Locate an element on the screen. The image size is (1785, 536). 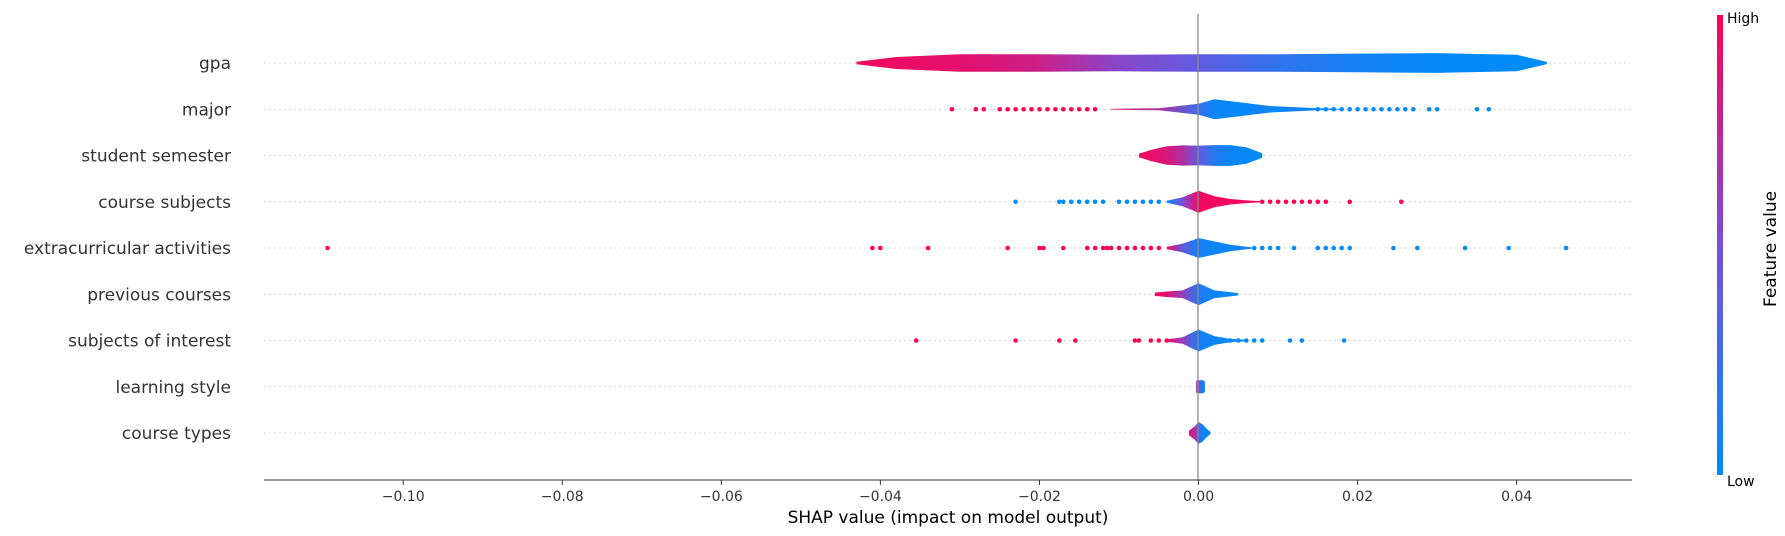
x-tick-label-4: −0.02 is located at coordinates (1039, 497).